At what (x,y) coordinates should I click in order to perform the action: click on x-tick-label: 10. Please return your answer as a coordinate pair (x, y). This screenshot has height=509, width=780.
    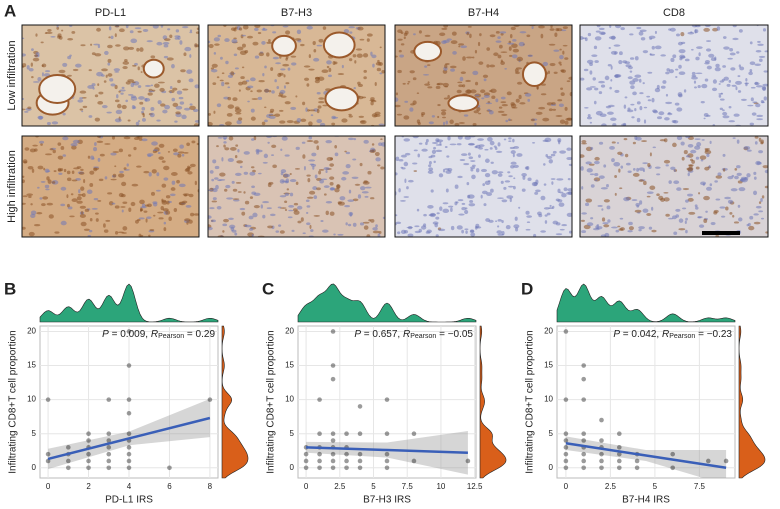
    Looking at the image, I should click on (440, 486).